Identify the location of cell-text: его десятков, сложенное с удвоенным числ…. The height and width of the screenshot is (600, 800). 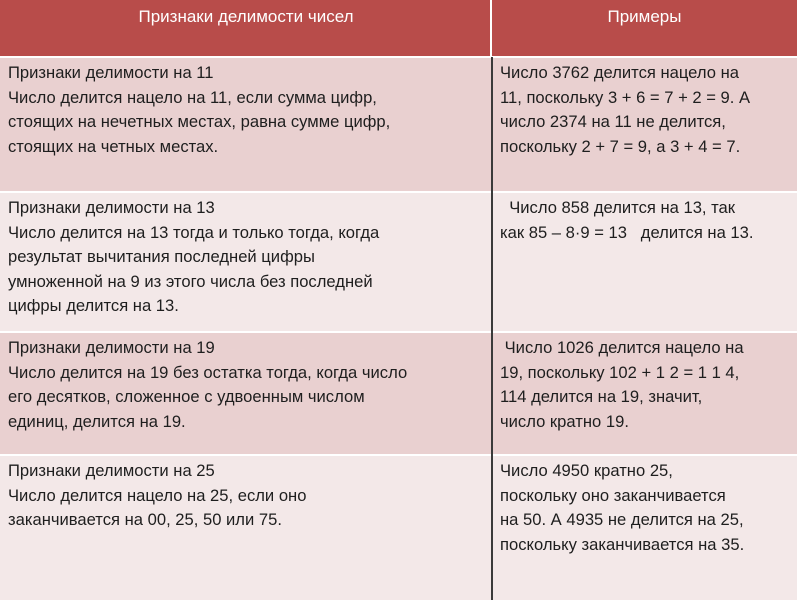
(186, 397).